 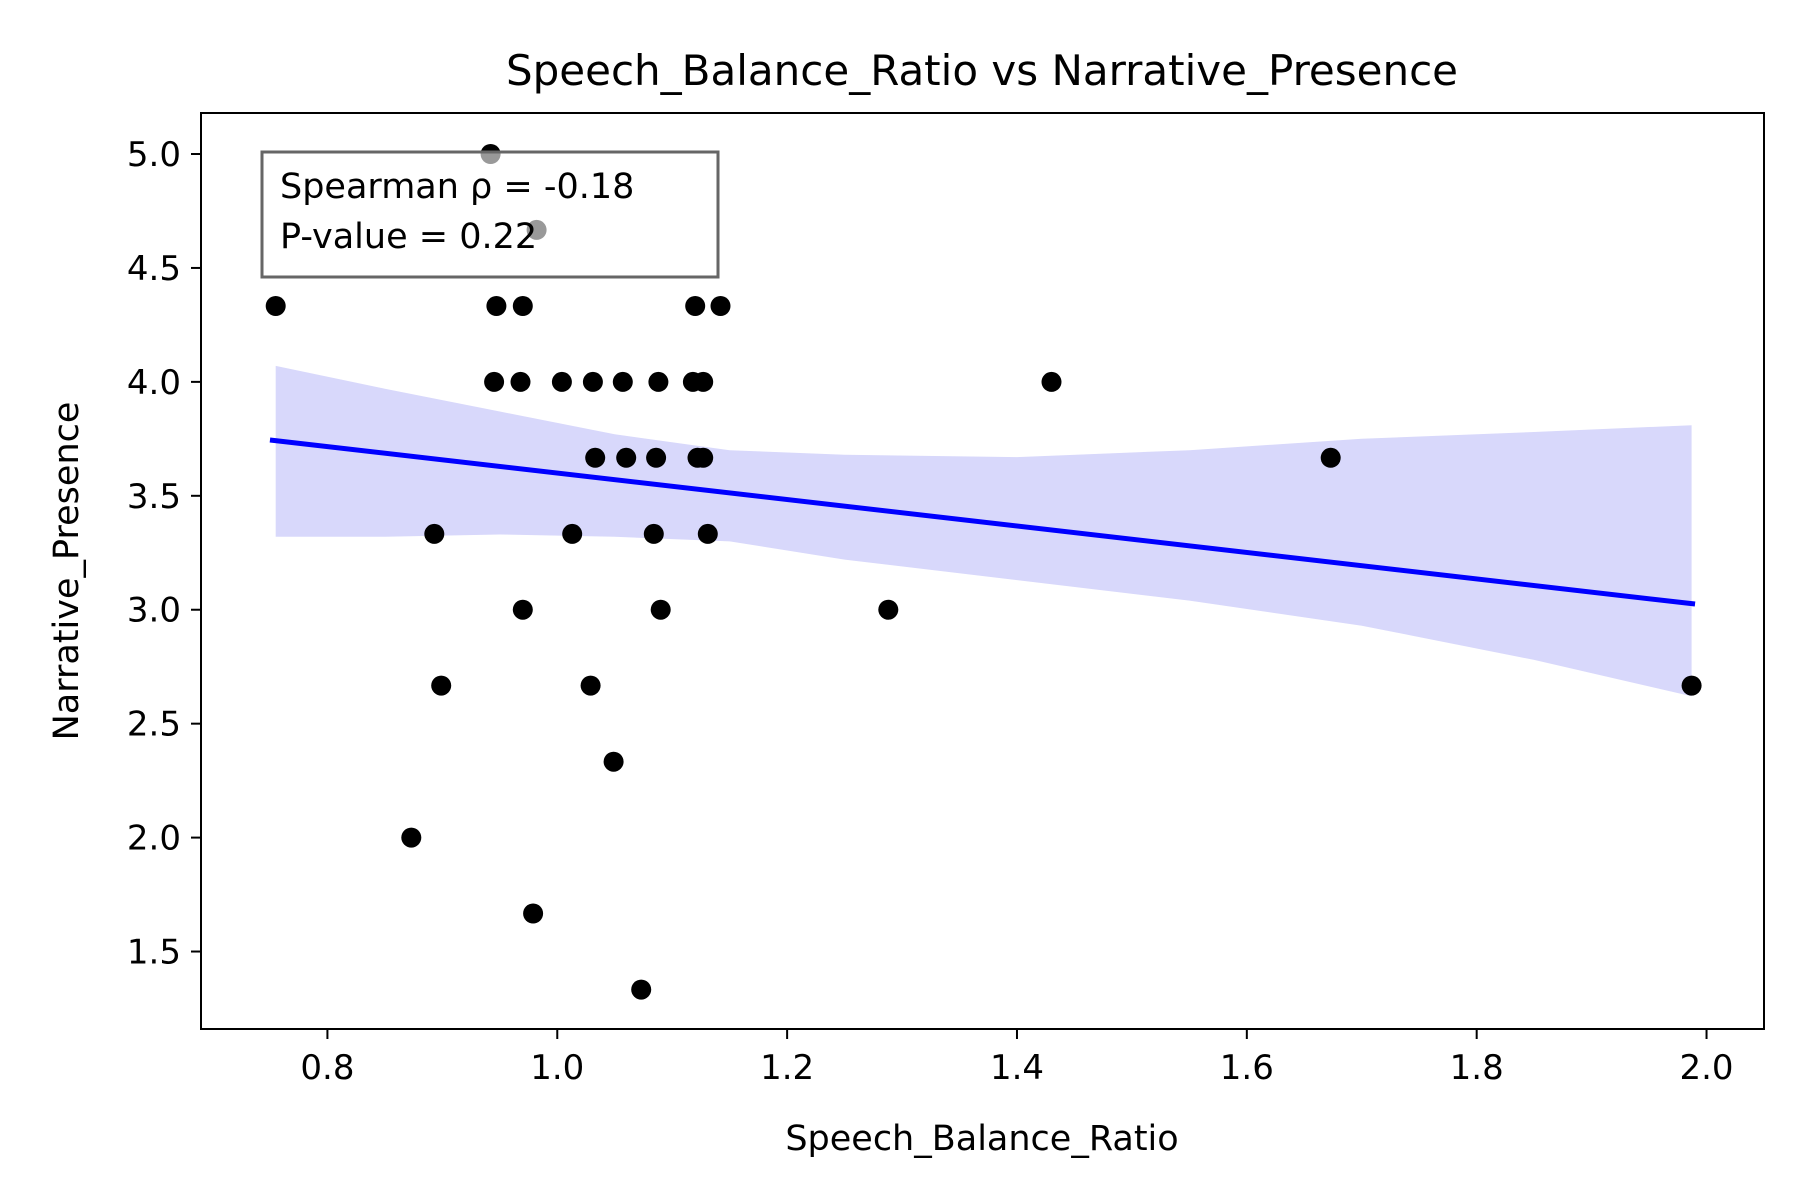 What do you see at coordinates (457, 187) in the screenshot?
I see `spearman-text: Spearman ρ = -0.18` at bounding box center [457, 187].